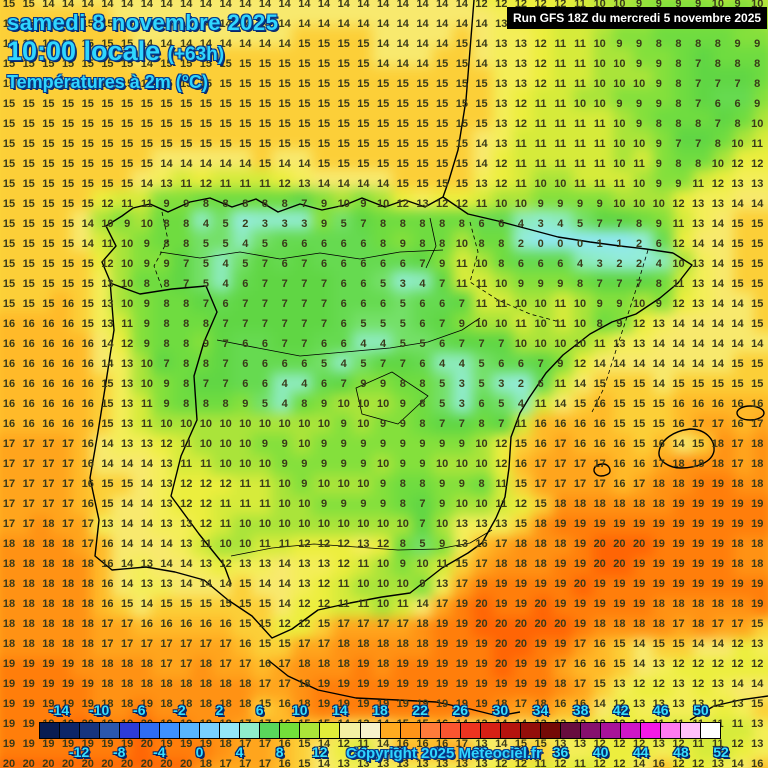 Image resolution: width=768 pixels, height=768 pixels. What do you see at coordinates (442, 364) in the screenshot?
I see `temp-value: 4` at bounding box center [442, 364].